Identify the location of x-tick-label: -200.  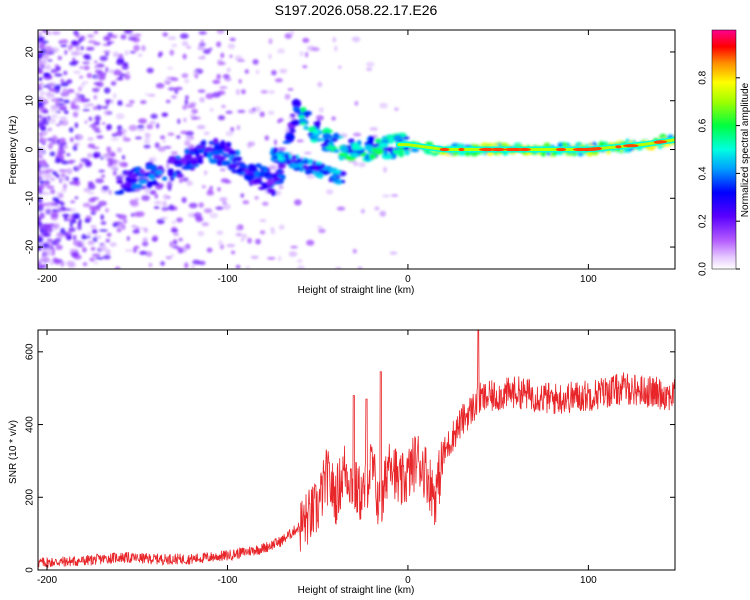
(47, 279).